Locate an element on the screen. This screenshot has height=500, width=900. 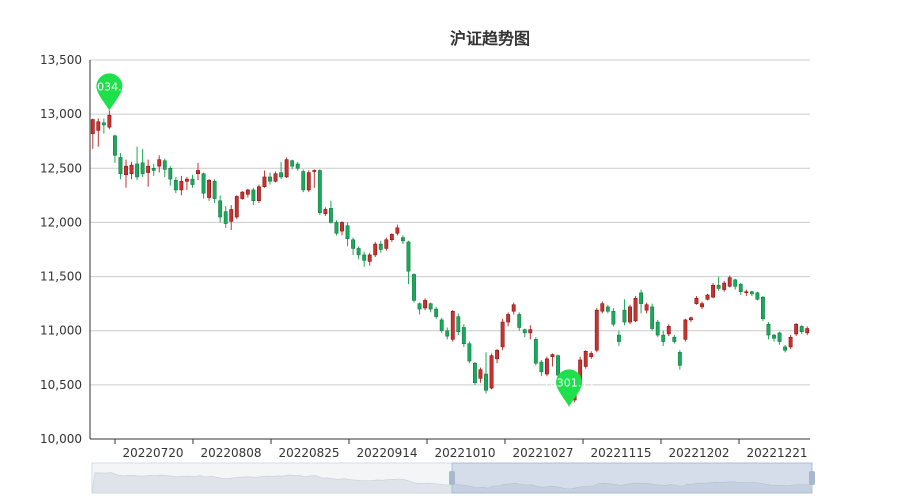
marker-label: 10301.71 is located at coordinates (569, 382).